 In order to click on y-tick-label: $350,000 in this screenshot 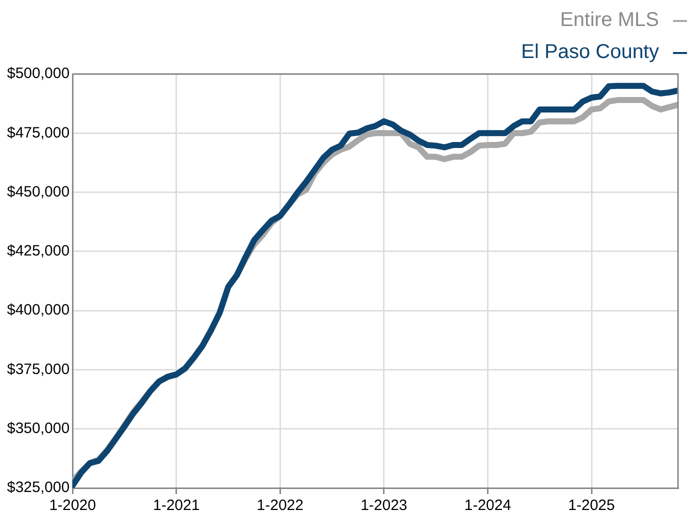, I will do `click(38, 428)`.